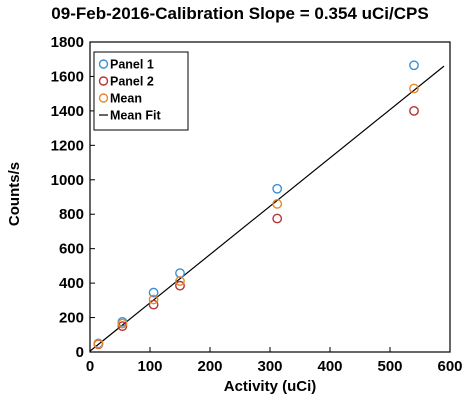  What do you see at coordinates (71, 283) in the screenshot?
I see `y-tick-label: 400` at bounding box center [71, 283].